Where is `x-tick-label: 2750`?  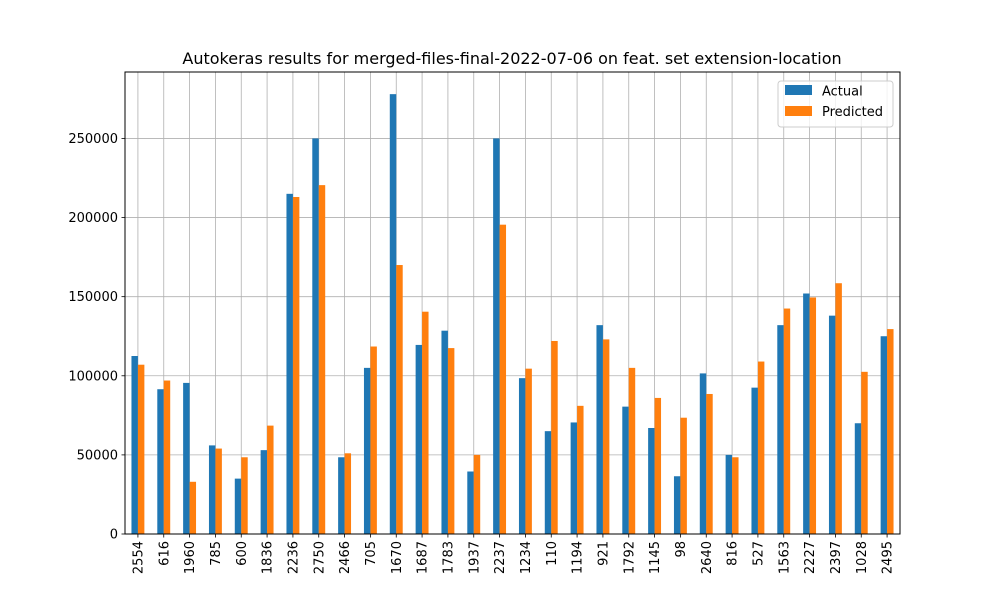 x-tick-label: 2750 is located at coordinates (319, 557).